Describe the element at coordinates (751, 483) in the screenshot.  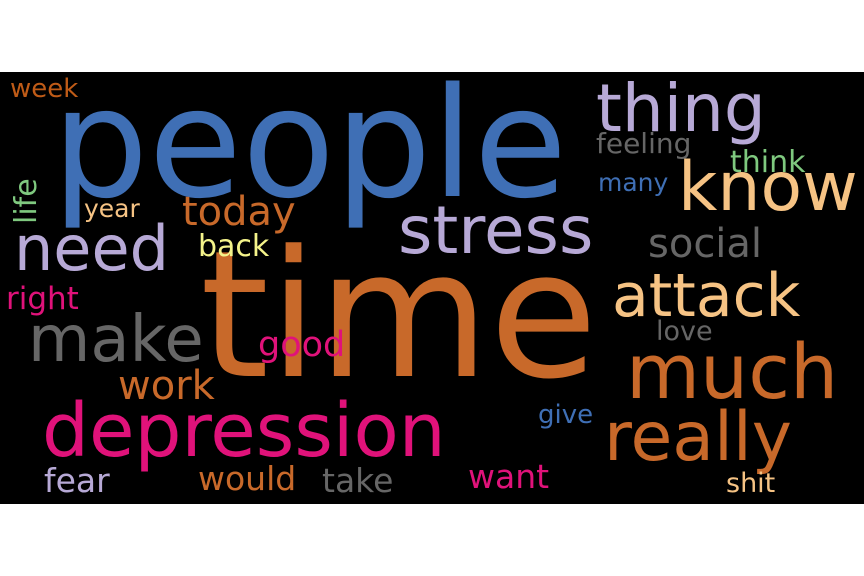
I see `word-shit: shit` at that location.